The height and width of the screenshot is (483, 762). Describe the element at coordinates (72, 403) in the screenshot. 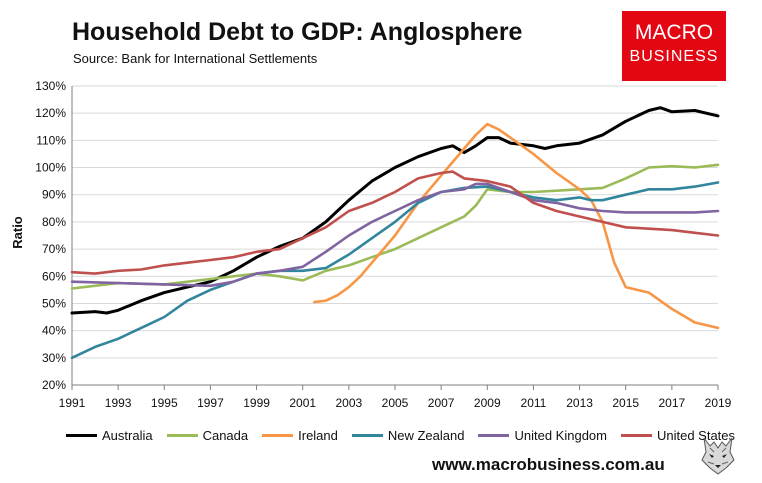

I see `x-tick-label: 1991` at that location.